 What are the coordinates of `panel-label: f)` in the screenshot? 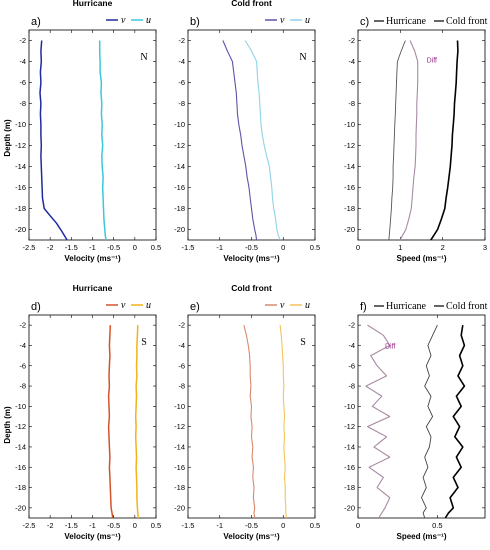 It's located at (363, 307).